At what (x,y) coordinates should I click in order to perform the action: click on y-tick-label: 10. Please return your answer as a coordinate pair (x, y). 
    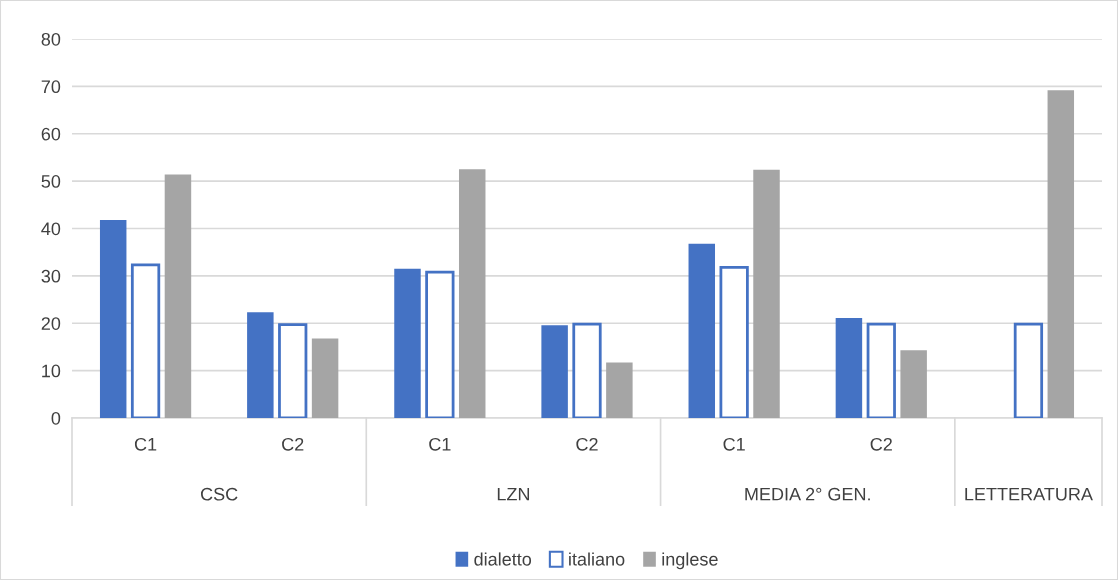
    Looking at the image, I should click on (51, 371).